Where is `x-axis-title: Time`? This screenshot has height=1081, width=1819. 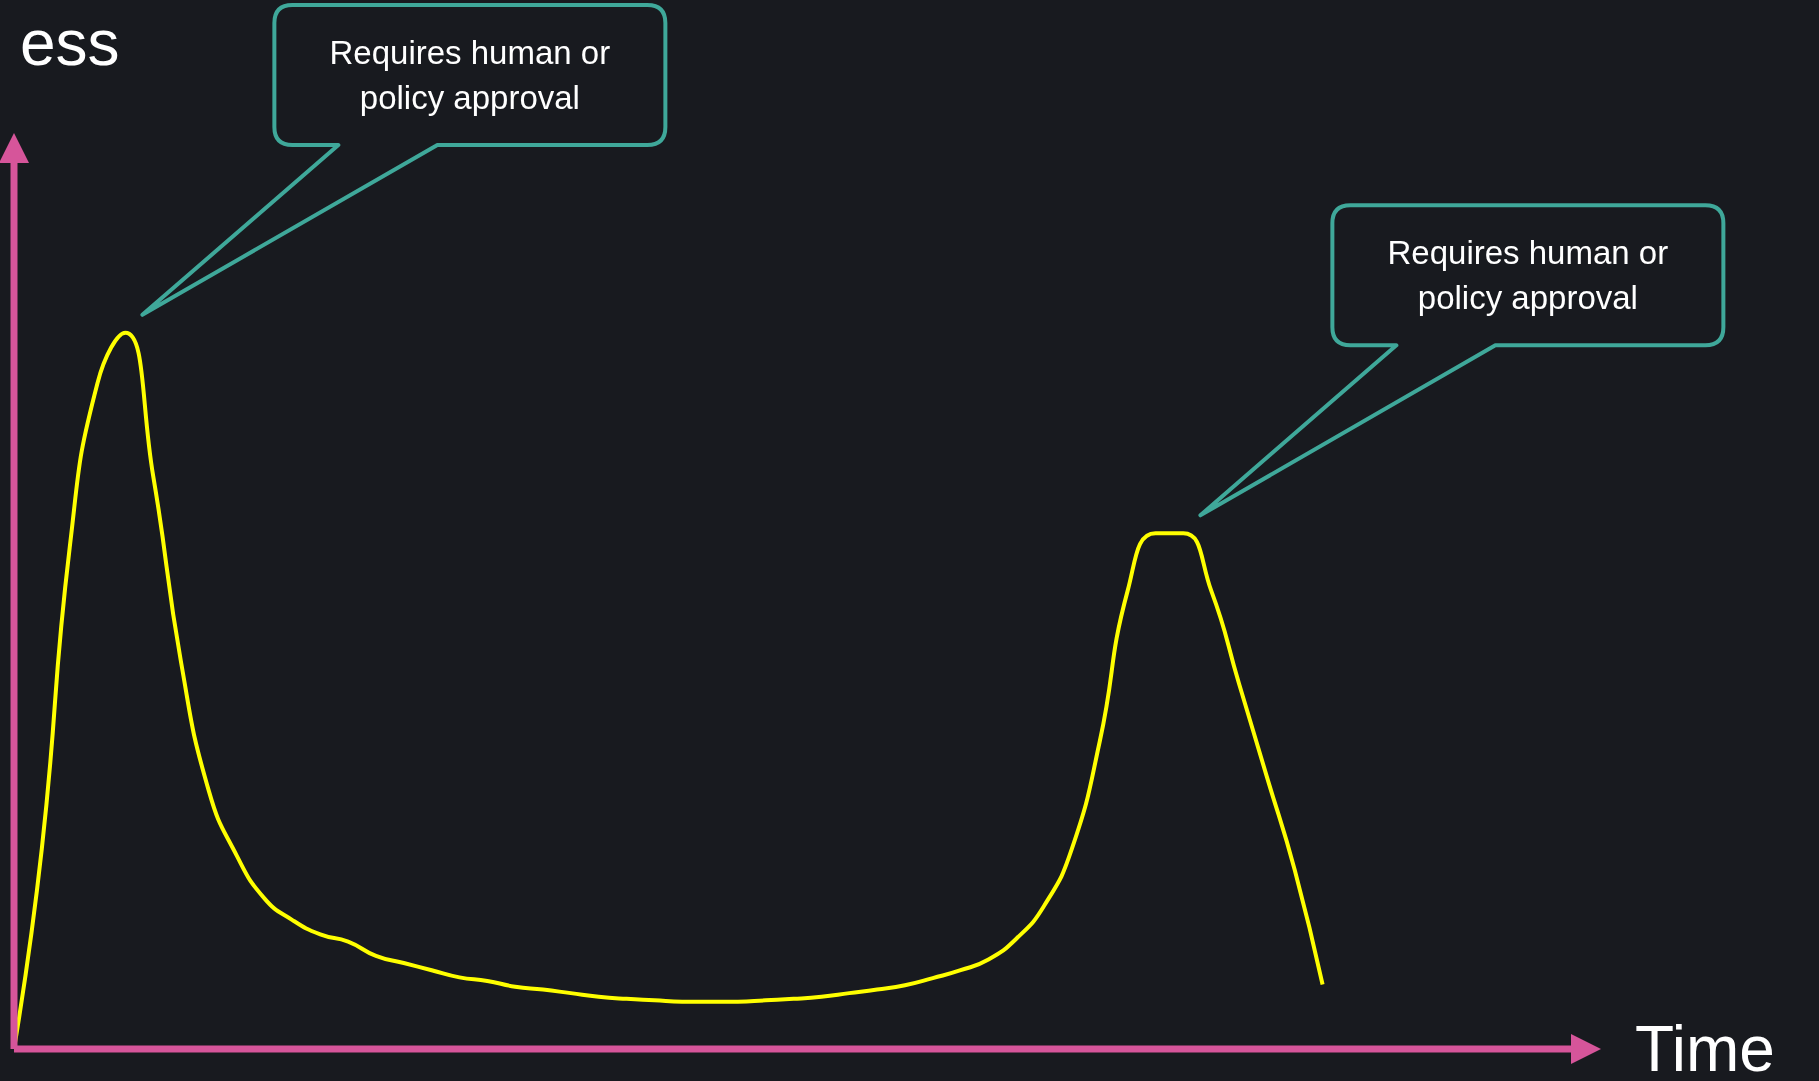 x-axis-title: Time is located at coordinates (1705, 1047).